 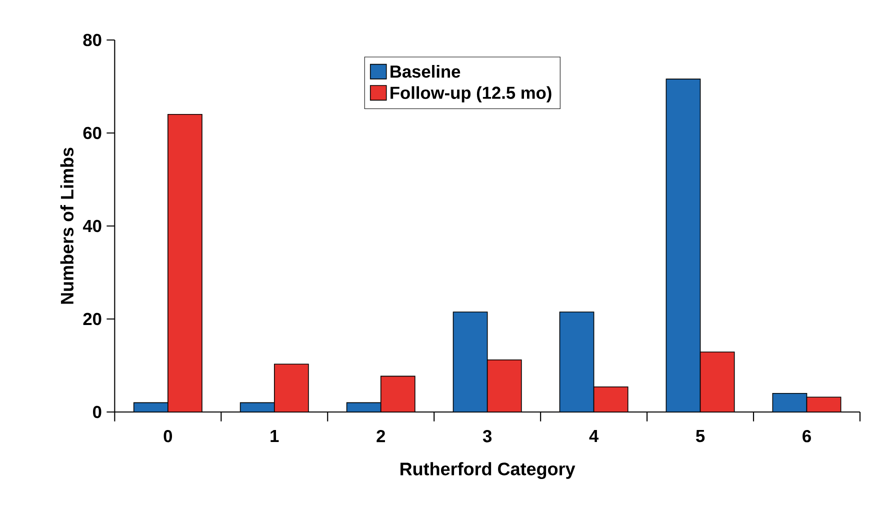 I want to click on x-tick-label: 4, so click(x=594, y=436).